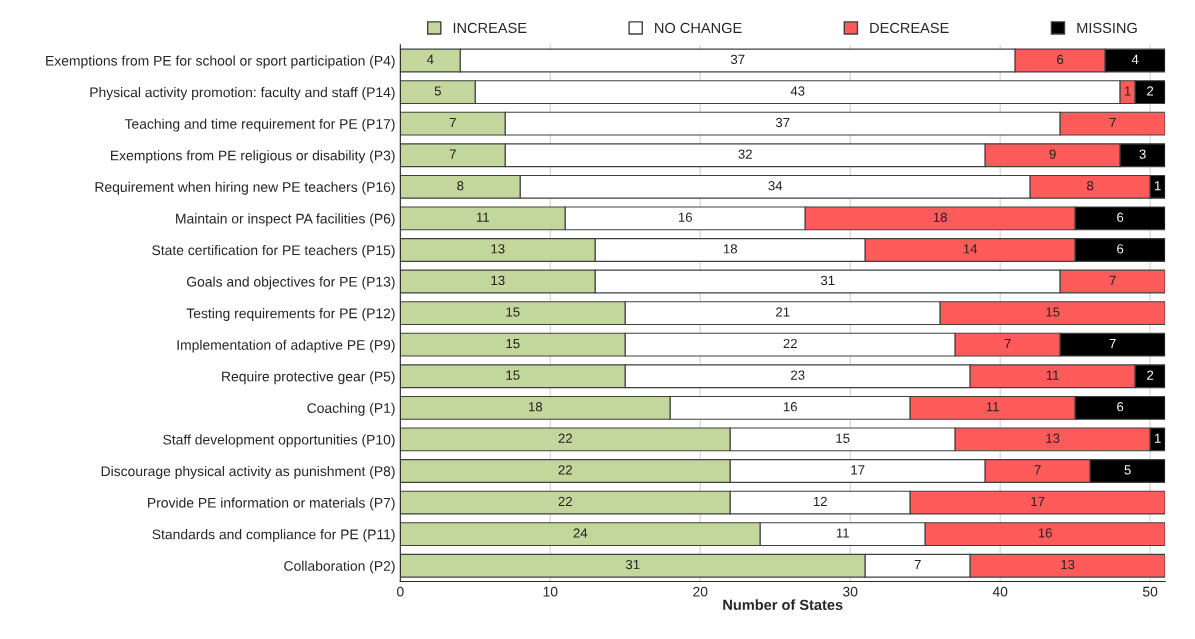 This screenshot has width=1195, height=639. Describe the element at coordinates (745, 154) in the screenshot. I see `data-label: 32` at that location.